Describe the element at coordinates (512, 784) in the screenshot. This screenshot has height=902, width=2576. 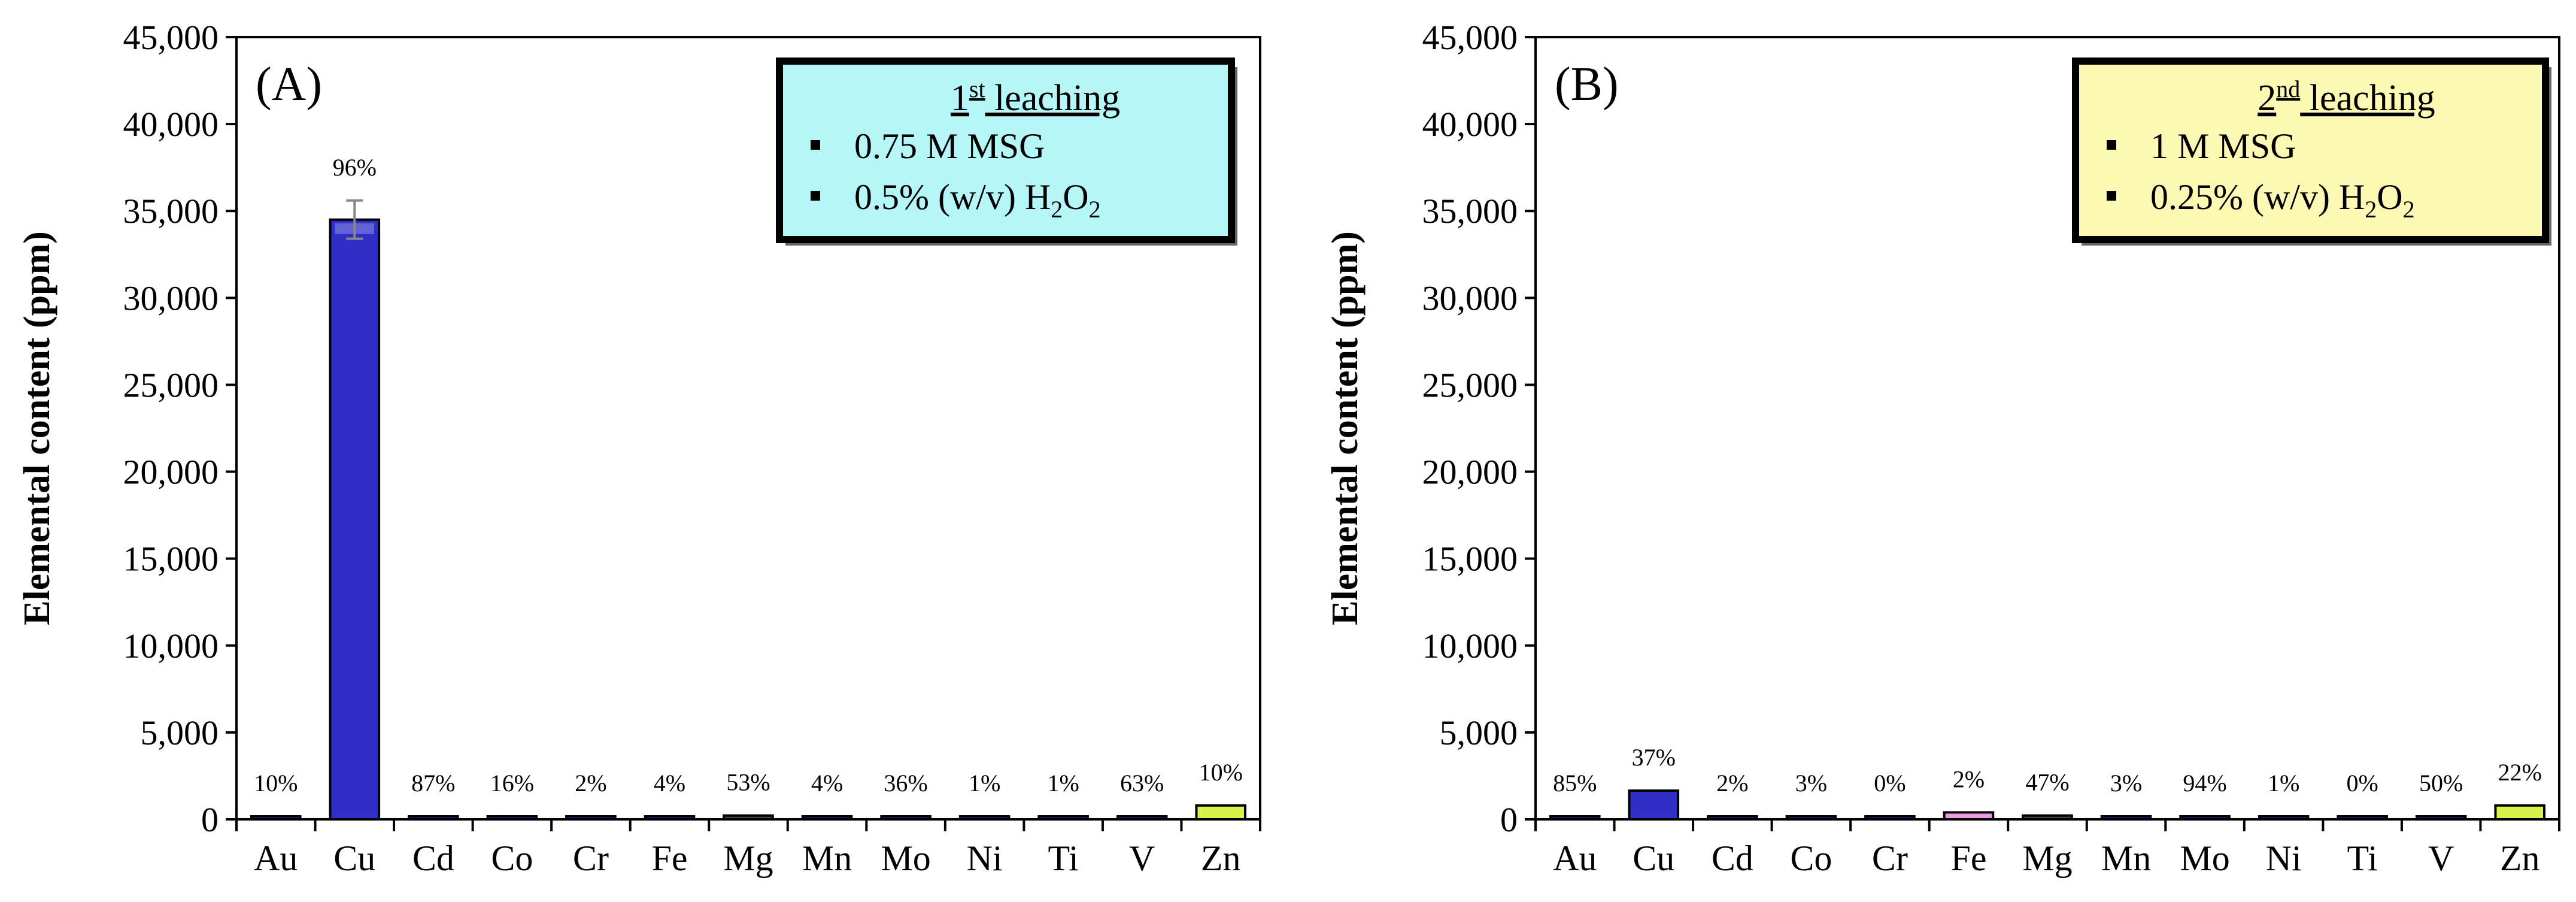
I see `percent-label: 16%` at that location.